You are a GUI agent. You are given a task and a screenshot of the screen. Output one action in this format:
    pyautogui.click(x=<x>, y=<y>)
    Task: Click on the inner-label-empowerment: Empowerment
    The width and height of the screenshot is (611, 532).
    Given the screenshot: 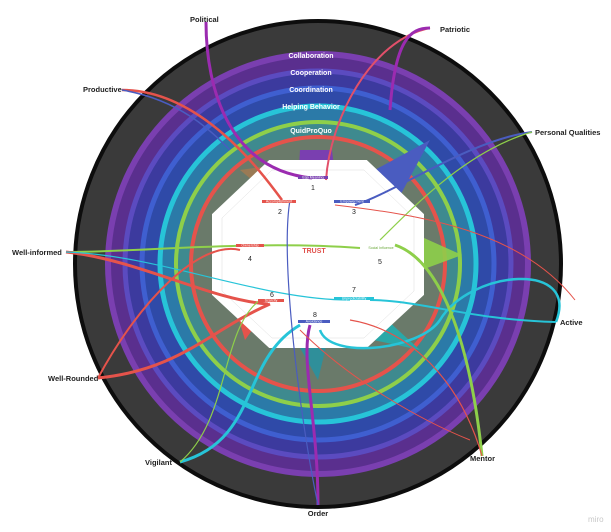 What is the action you would take?
    pyautogui.click(x=351, y=202)
    